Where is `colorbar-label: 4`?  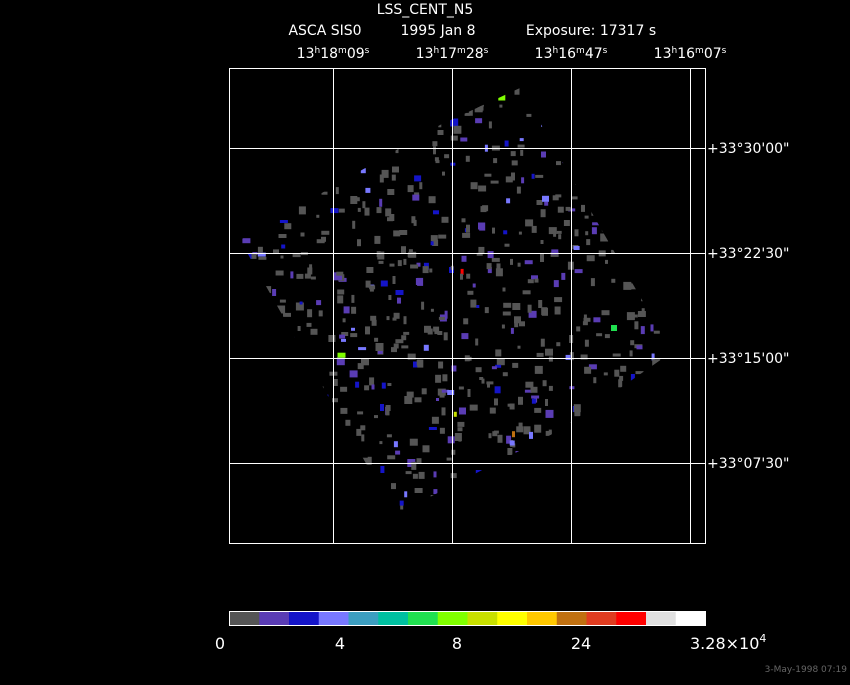
colorbar-label: 4 is located at coordinates (340, 643).